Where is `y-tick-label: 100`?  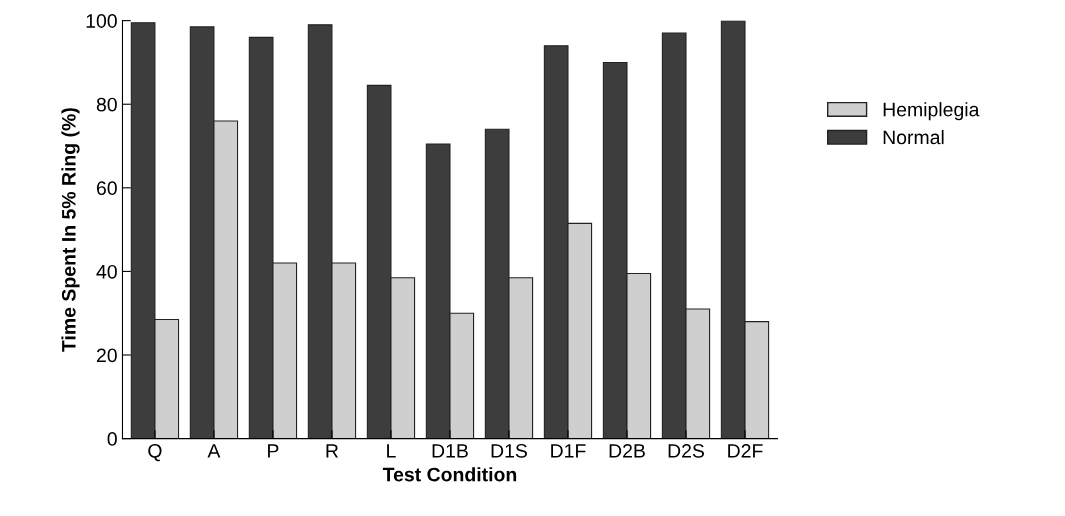
y-tick-label: 100 is located at coordinates (101, 21).